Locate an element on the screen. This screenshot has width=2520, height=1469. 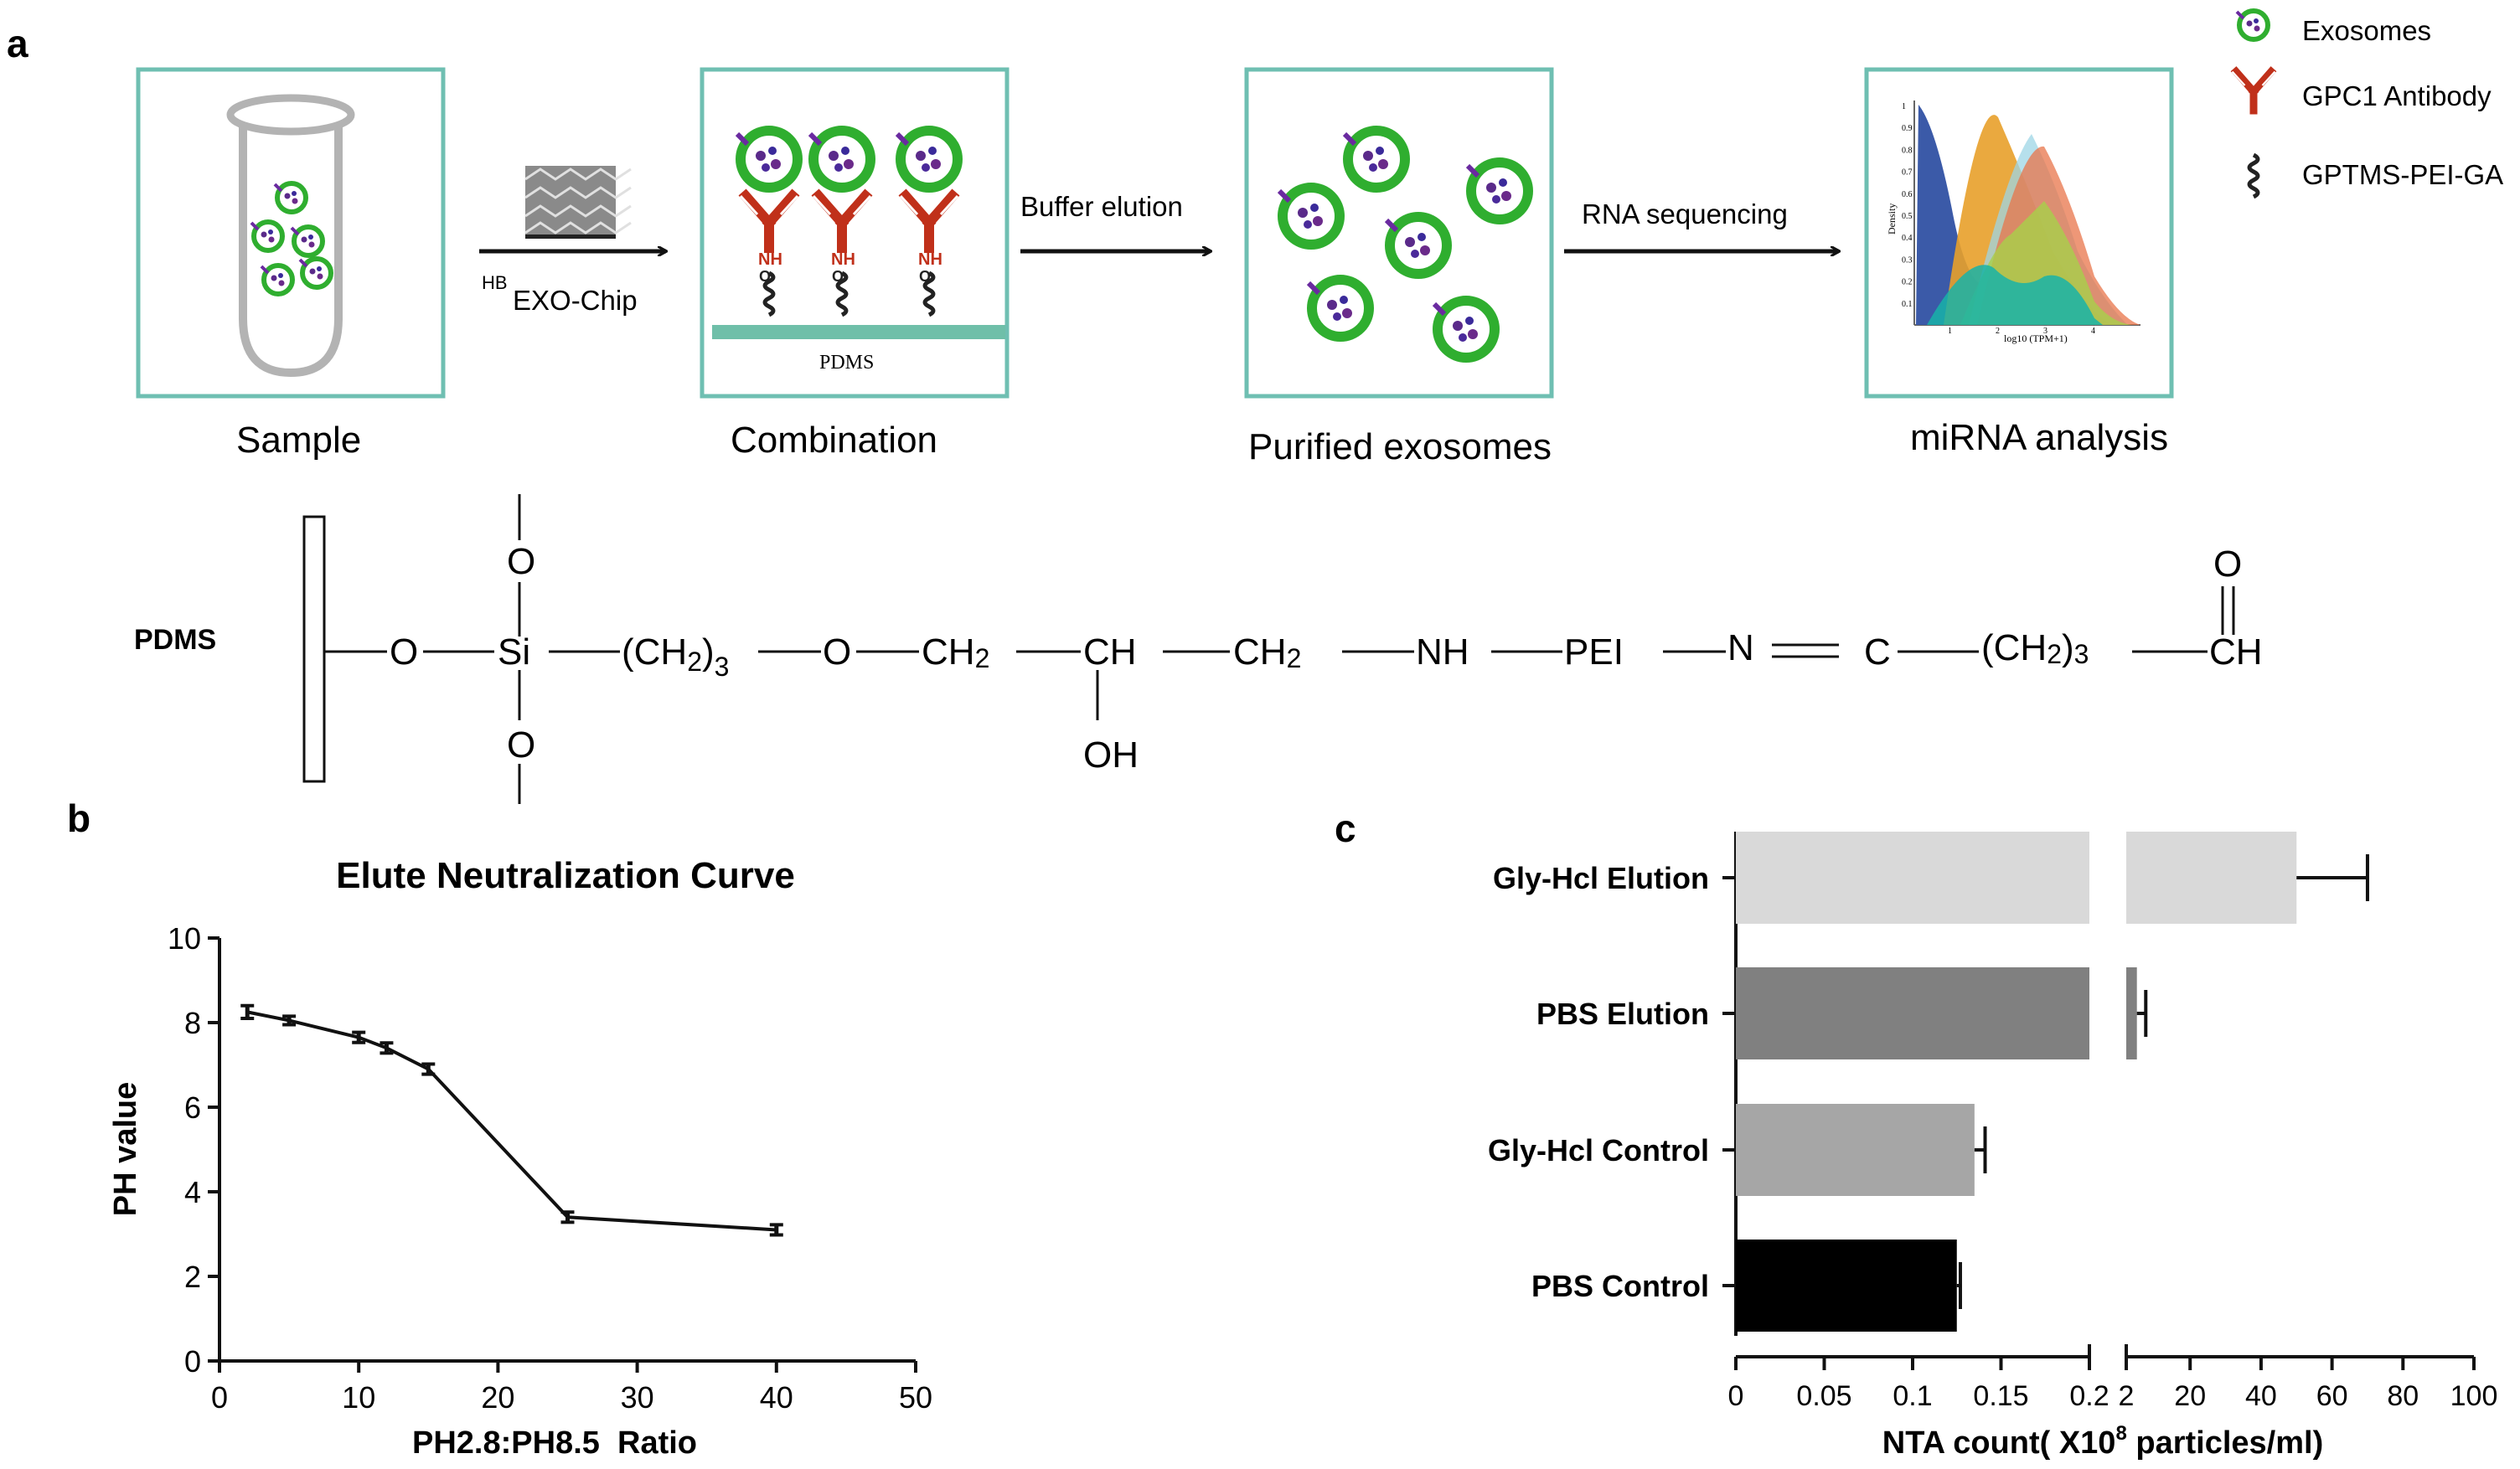
chem-ch2-b-sub: 2 is located at coordinates (982, 658).